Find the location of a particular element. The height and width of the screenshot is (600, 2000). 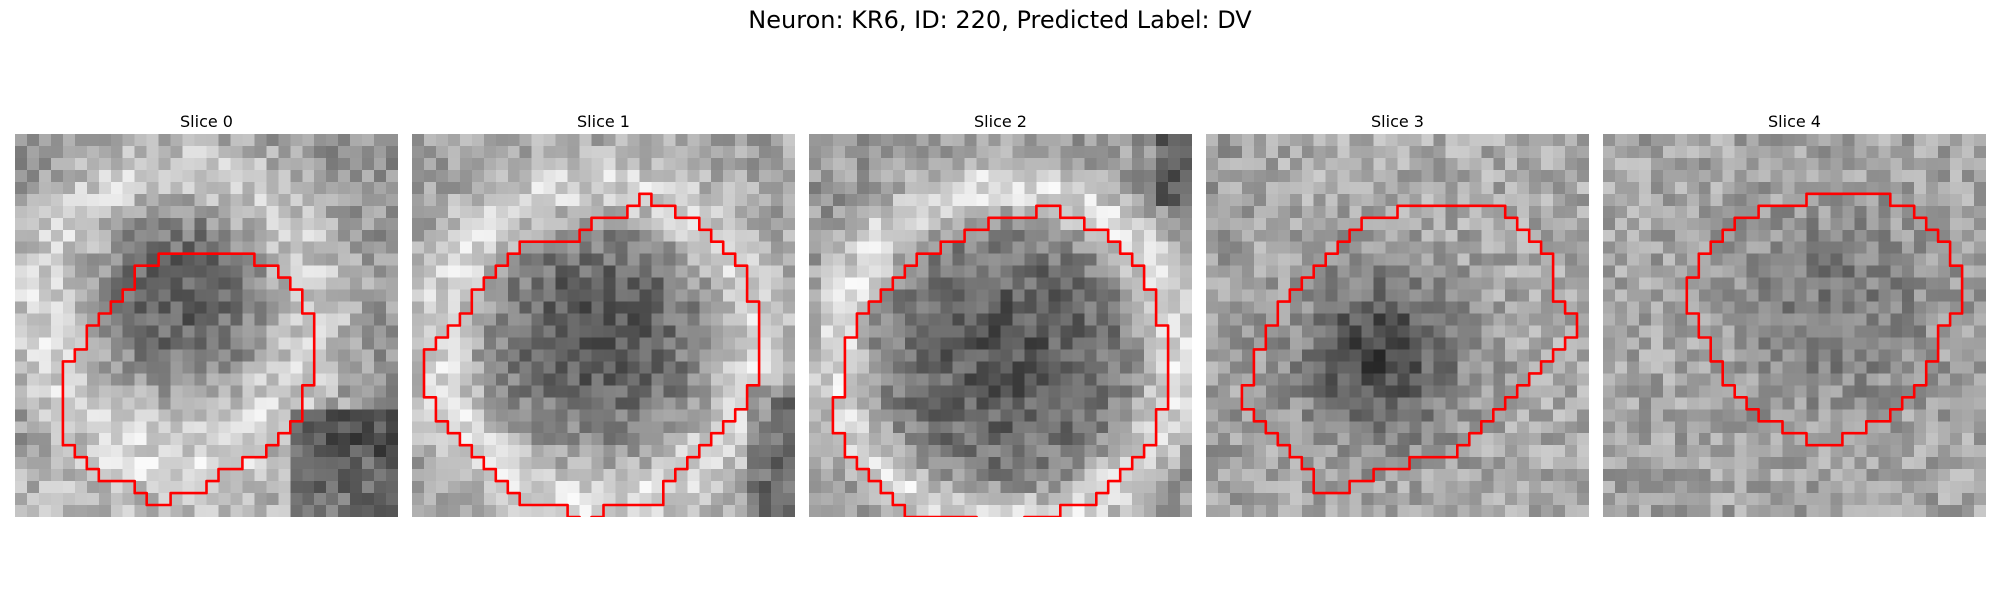

slice-label: Slice 3 is located at coordinates (1397, 121).